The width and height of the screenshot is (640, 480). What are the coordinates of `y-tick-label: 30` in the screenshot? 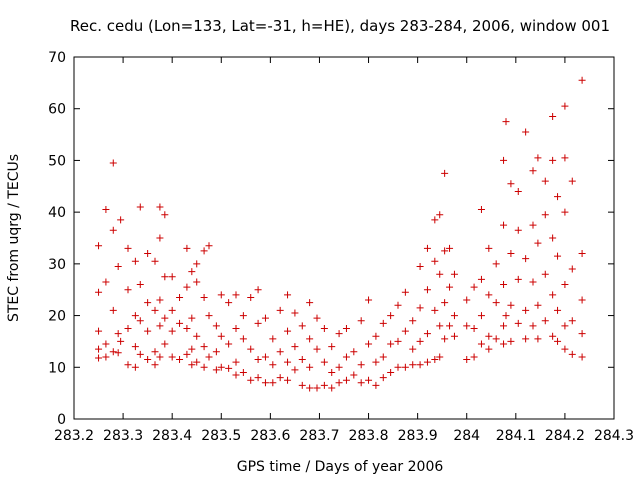 It's located at (57, 265).